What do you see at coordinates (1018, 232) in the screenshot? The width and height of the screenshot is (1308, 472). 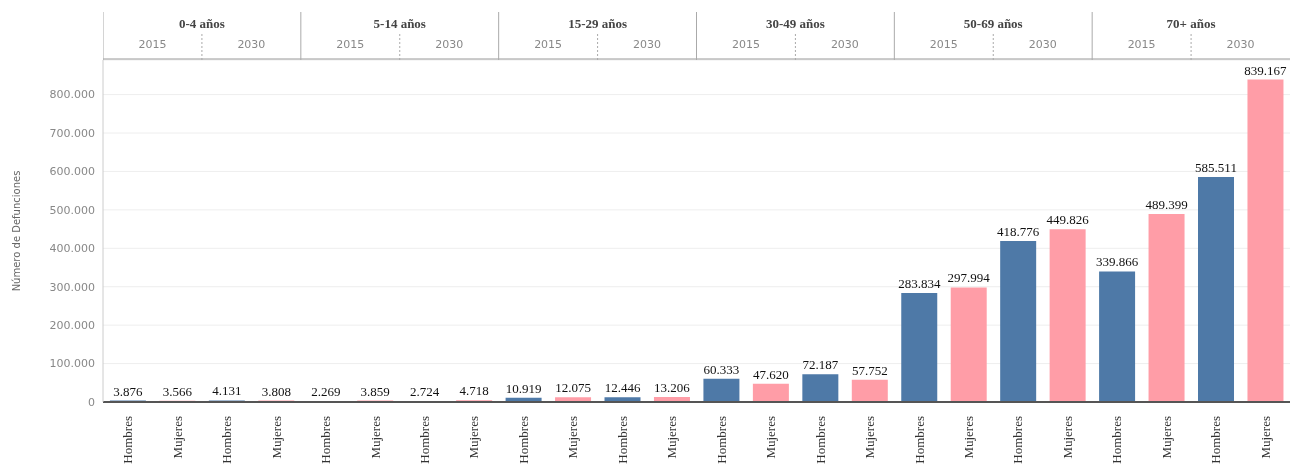 I see `data-label: 418.776` at bounding box center [1018, 232].